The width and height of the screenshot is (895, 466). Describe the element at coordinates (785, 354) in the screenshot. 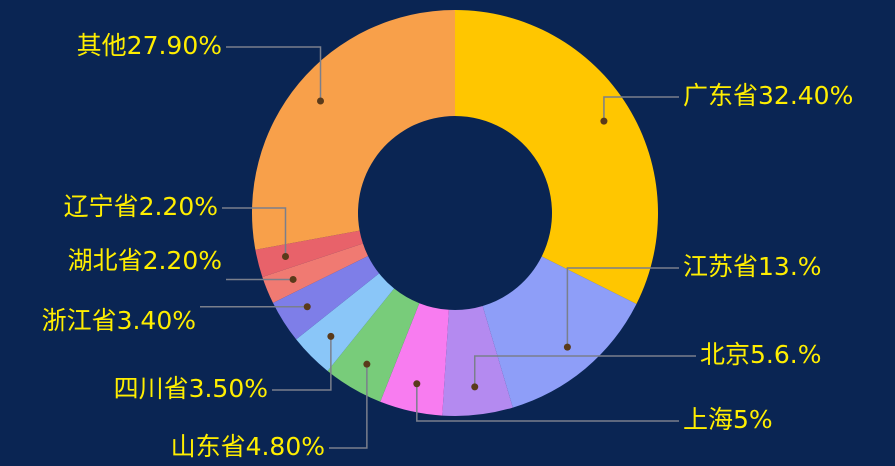

I see `slice-value: 5.6.%` at that location.